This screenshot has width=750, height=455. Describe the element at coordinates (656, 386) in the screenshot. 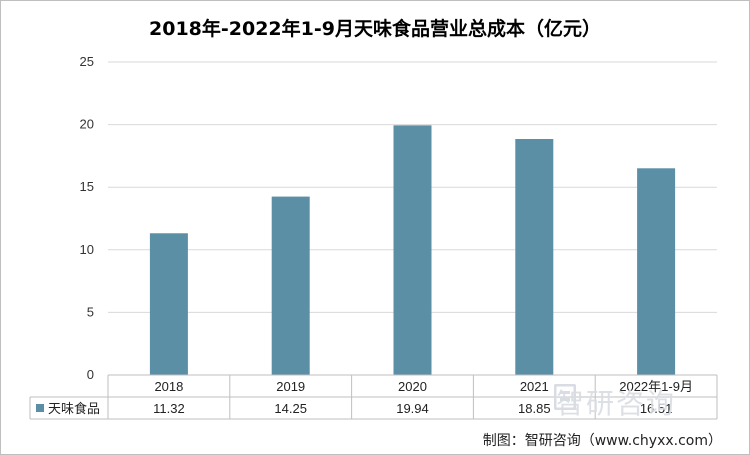

I see `category-label: 2022年1-9月` at that location.